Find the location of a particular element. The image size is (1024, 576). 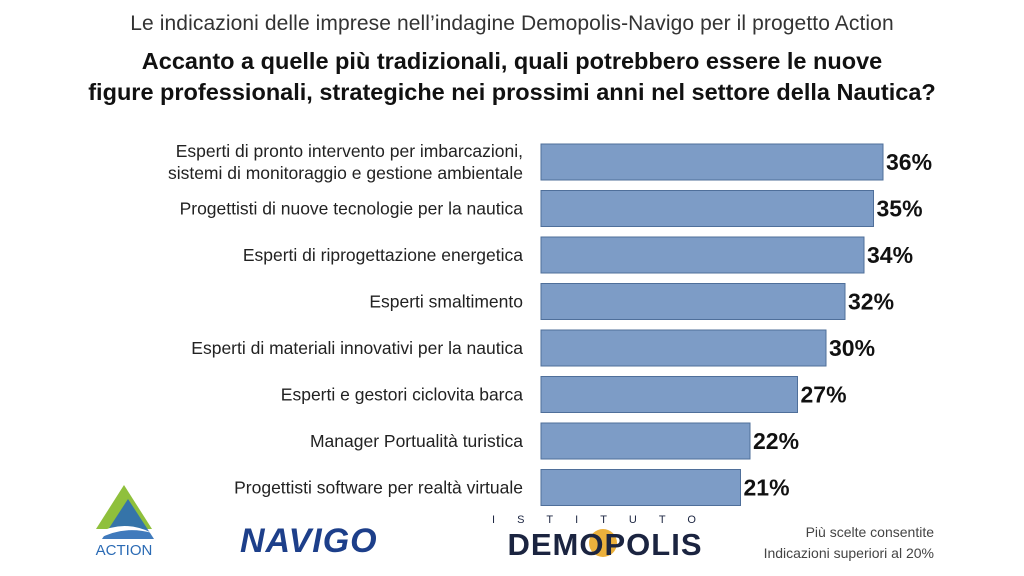

category-label-6: Esperti e gestori ciclovita barca is located at coordinates (402, 395).